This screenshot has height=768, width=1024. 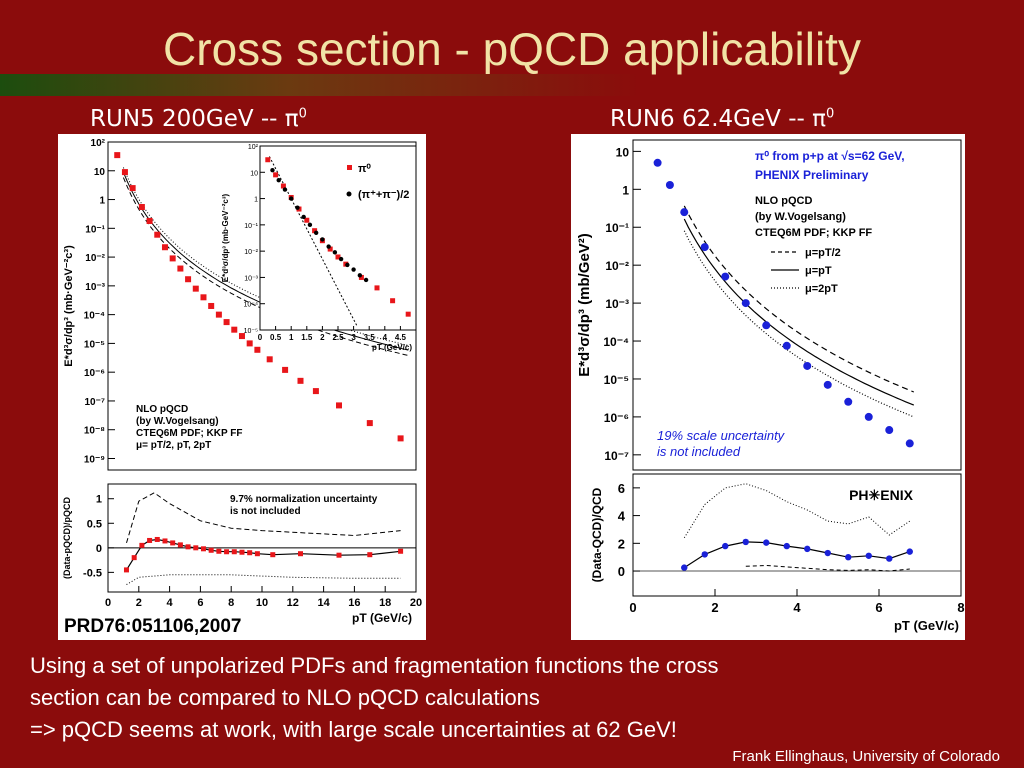 What do you see at coordinates (262, 603) in the screenshot?
I see `ratio-x-tick-label: 10` at bounding box center [262, 603].